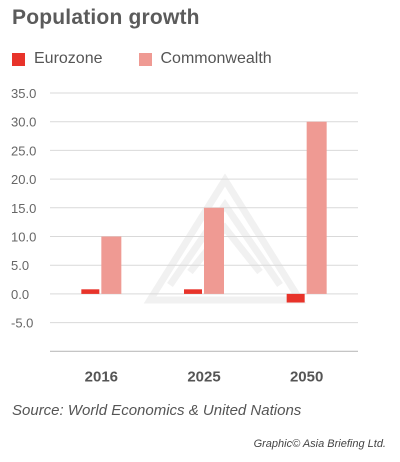 Image resolution: width=400 pixels, height=462 pixels. Describe the element at coordinates (23, 122) in the screenshot. I see `y-tick-label: 30.0` at that location.